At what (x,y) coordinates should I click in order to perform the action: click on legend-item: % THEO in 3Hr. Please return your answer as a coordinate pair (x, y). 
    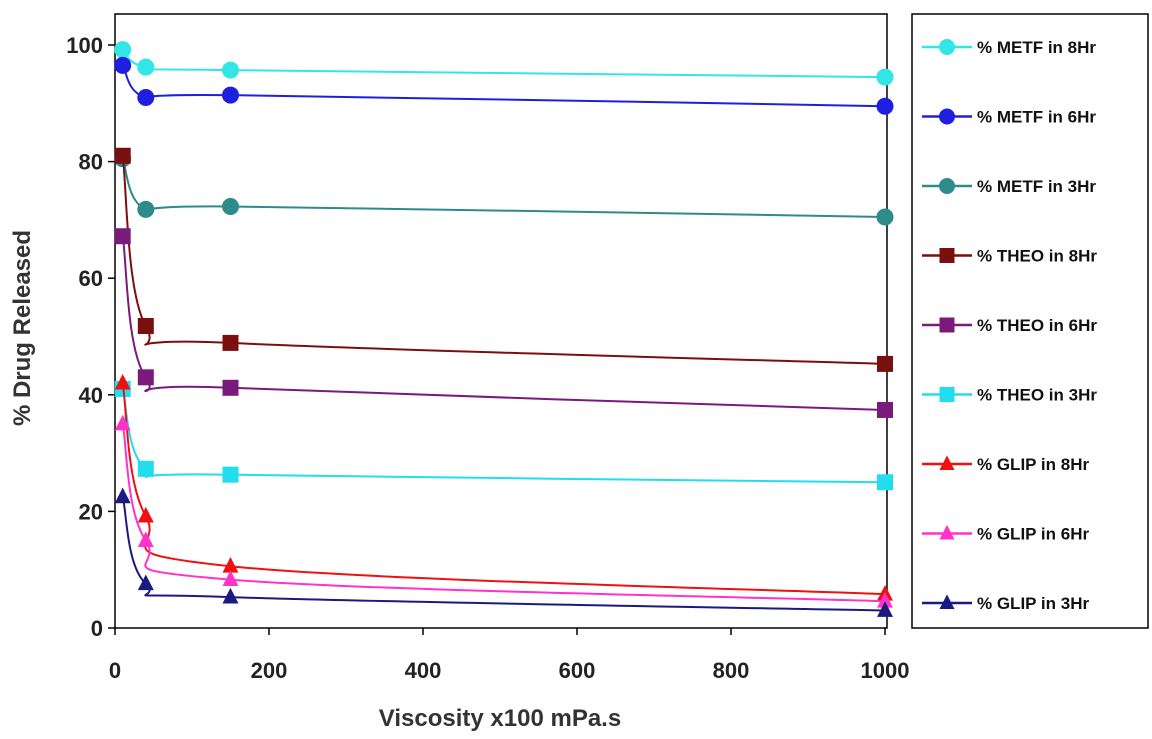
    Looking at the image, I should click on (1009, 395).